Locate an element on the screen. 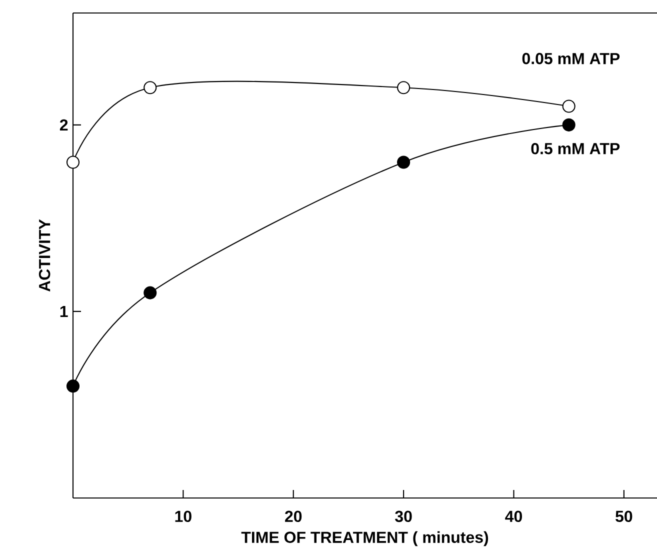  x-tick-label: 40 is located at coordinates (513, 516).